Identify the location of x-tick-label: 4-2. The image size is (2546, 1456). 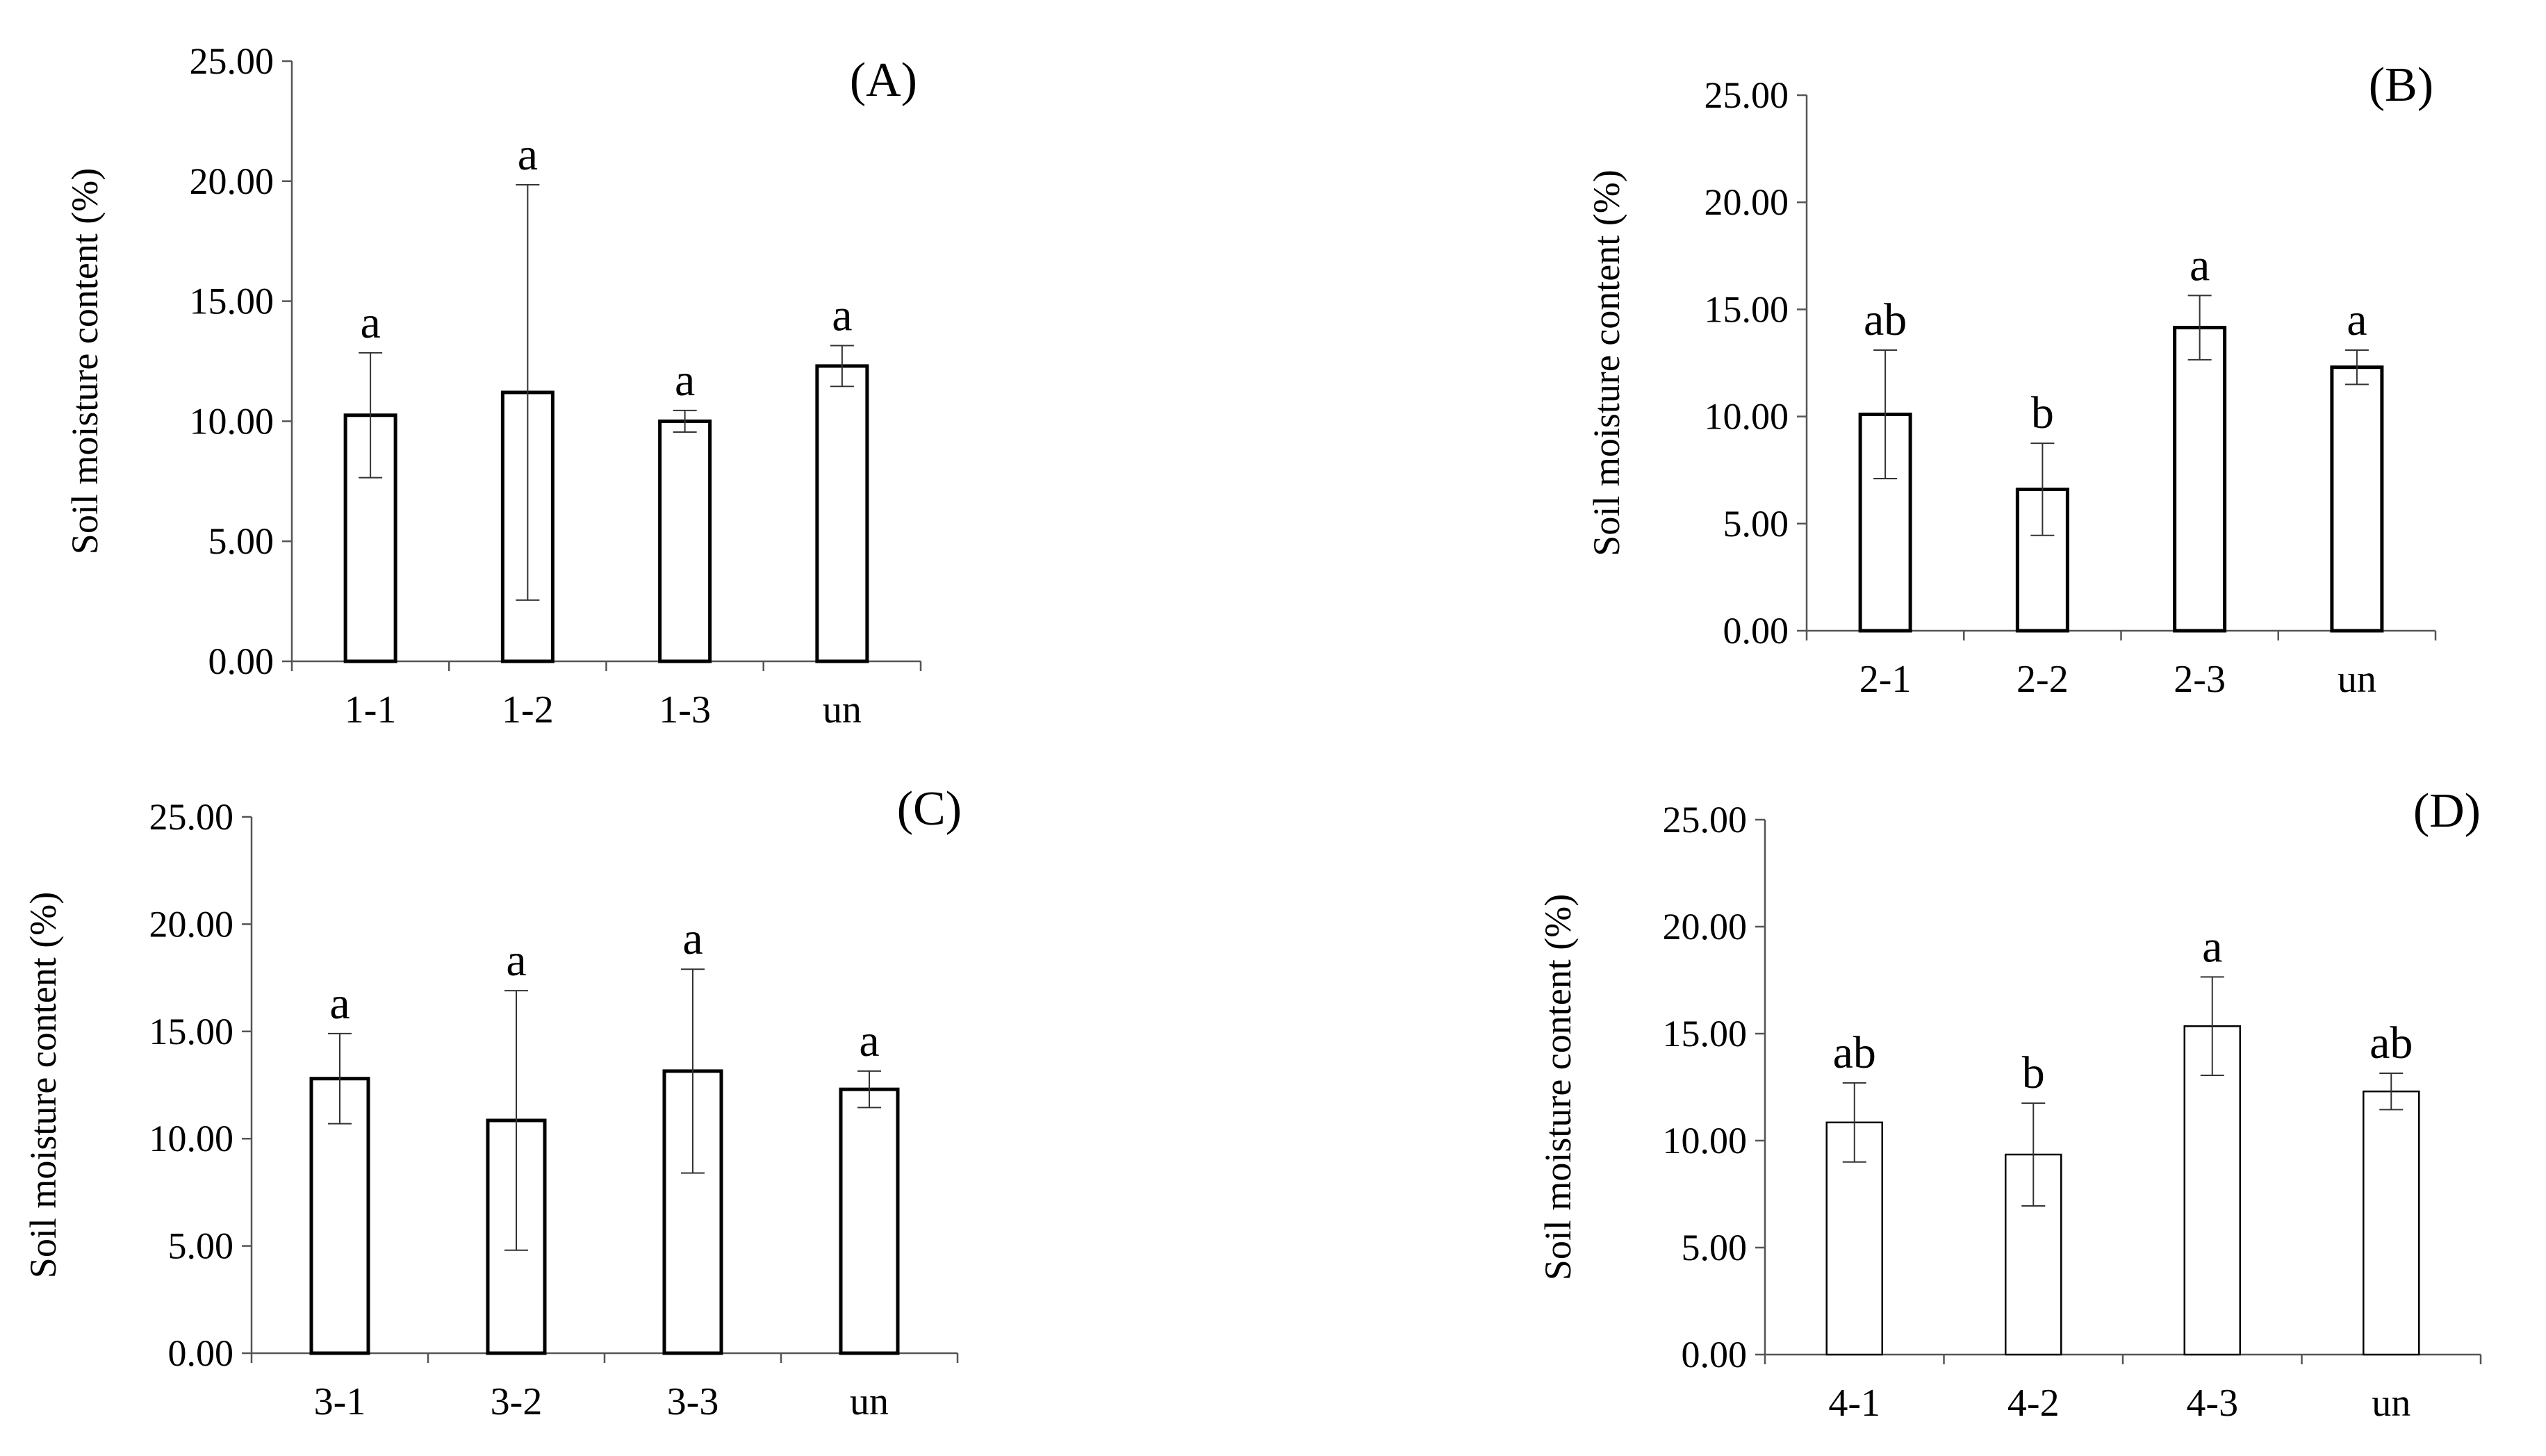
(2033, 1403).